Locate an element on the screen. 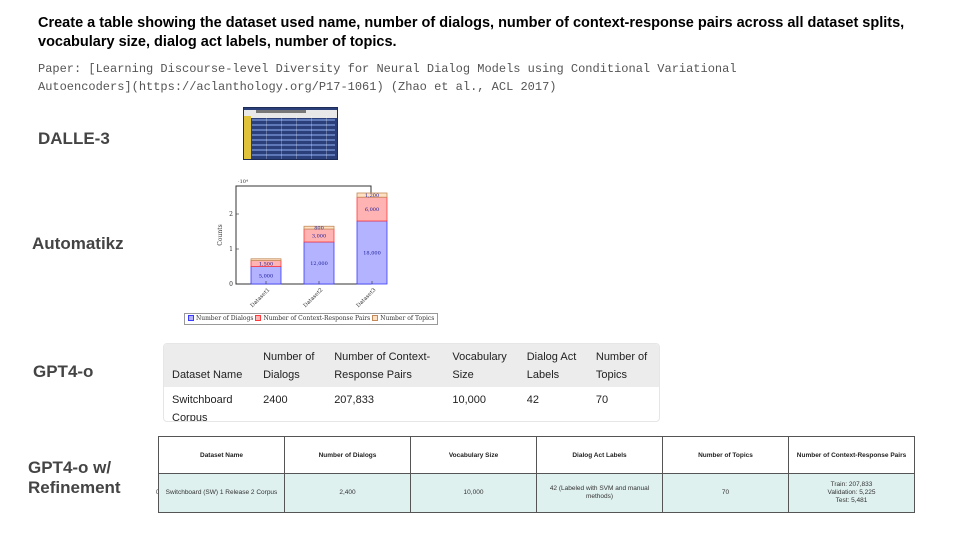 Image resolution: width=960 pixels, height=540 pixels. refined-cell-6-line-2: Validation: 5,225 is located at coordinates (851, 492).